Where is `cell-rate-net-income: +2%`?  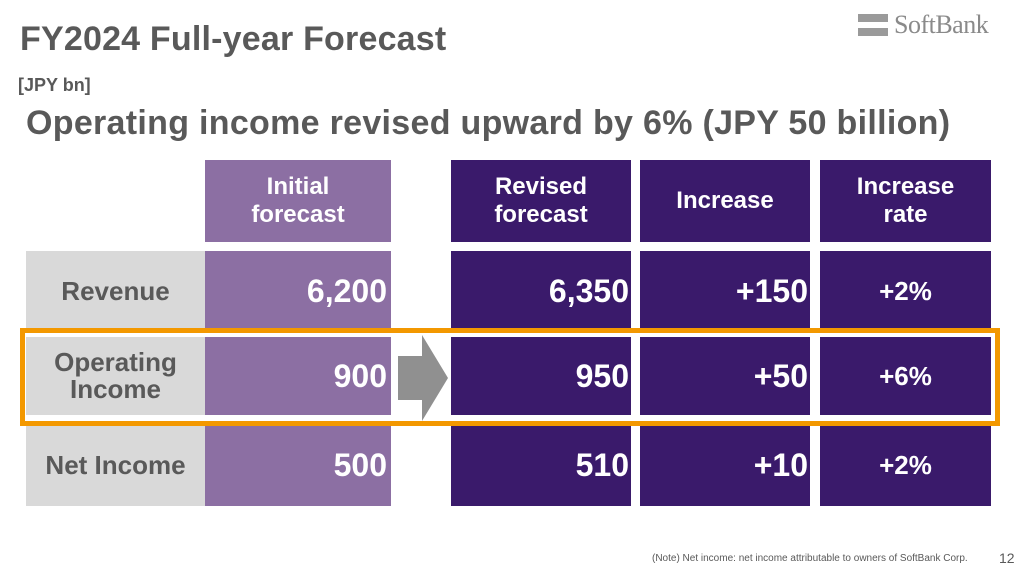 cell-rate-net-income: +2% is located at coordinates (905, 465).